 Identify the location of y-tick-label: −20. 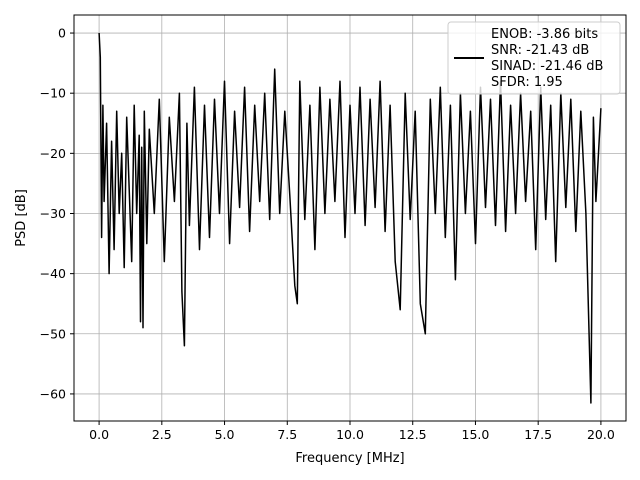
(53, 153).